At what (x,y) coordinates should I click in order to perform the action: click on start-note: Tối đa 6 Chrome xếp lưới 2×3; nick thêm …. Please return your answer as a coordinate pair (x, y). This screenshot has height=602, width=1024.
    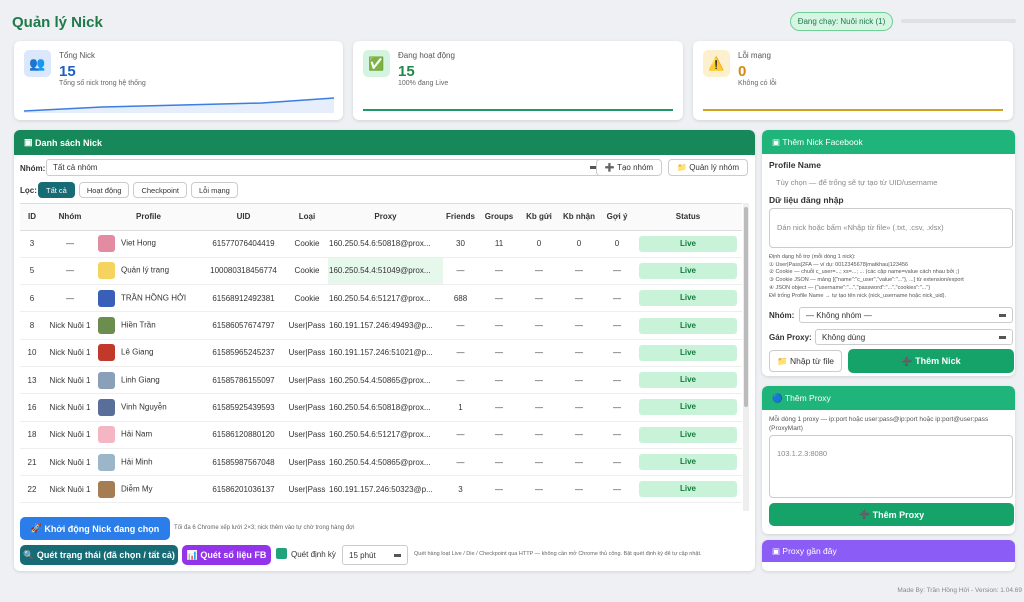
    Looking at the image, I should click on (264, 528).